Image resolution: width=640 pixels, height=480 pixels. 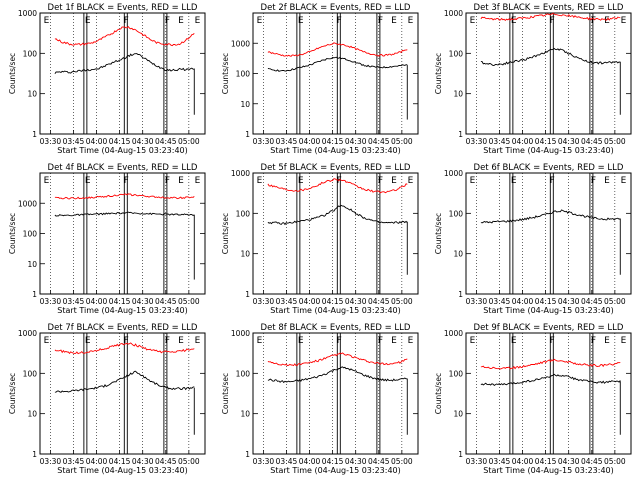 What do you see at coordinates (336, 168) in the screenshot?
I see `panel-title: Det 5f BLACK = Events, RED = LLD` at bounding box center [336, 168].